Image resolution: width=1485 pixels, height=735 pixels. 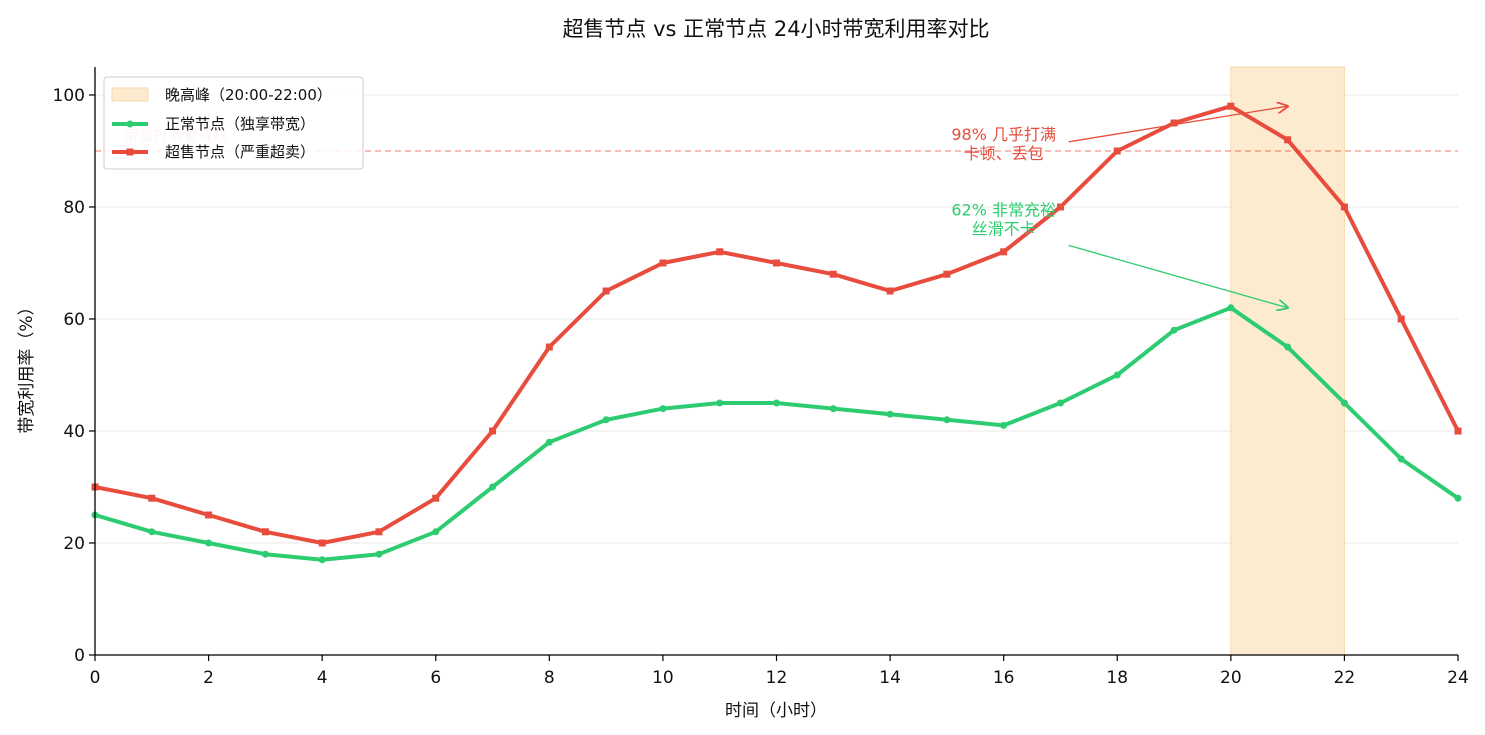 I want to click on x-tick-label: 0, so click(x=95, y=678).